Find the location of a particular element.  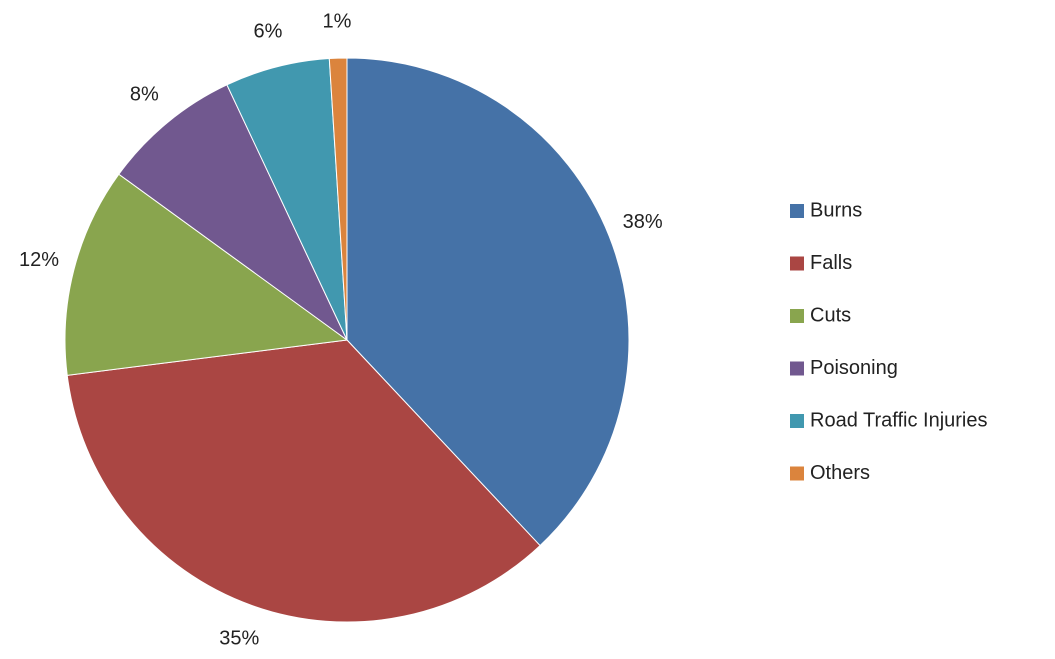

legend-label: Poisoning is located at coordinates (854, 368).